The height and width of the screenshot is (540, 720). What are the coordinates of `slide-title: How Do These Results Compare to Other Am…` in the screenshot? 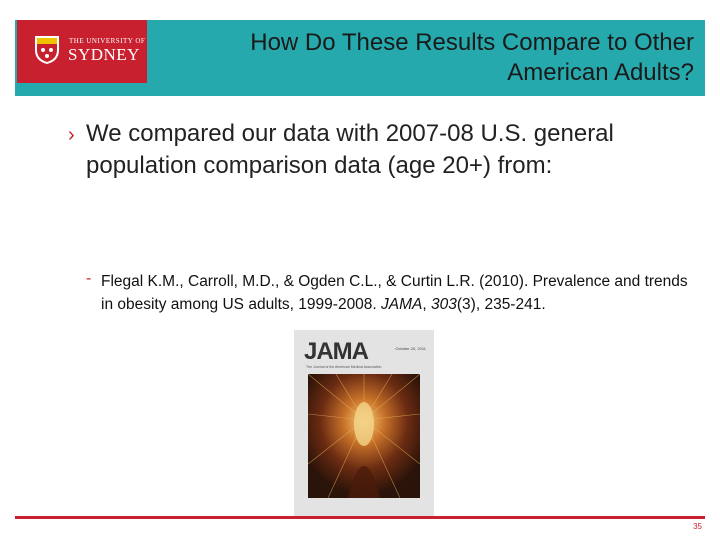 It's located at (434, 58).